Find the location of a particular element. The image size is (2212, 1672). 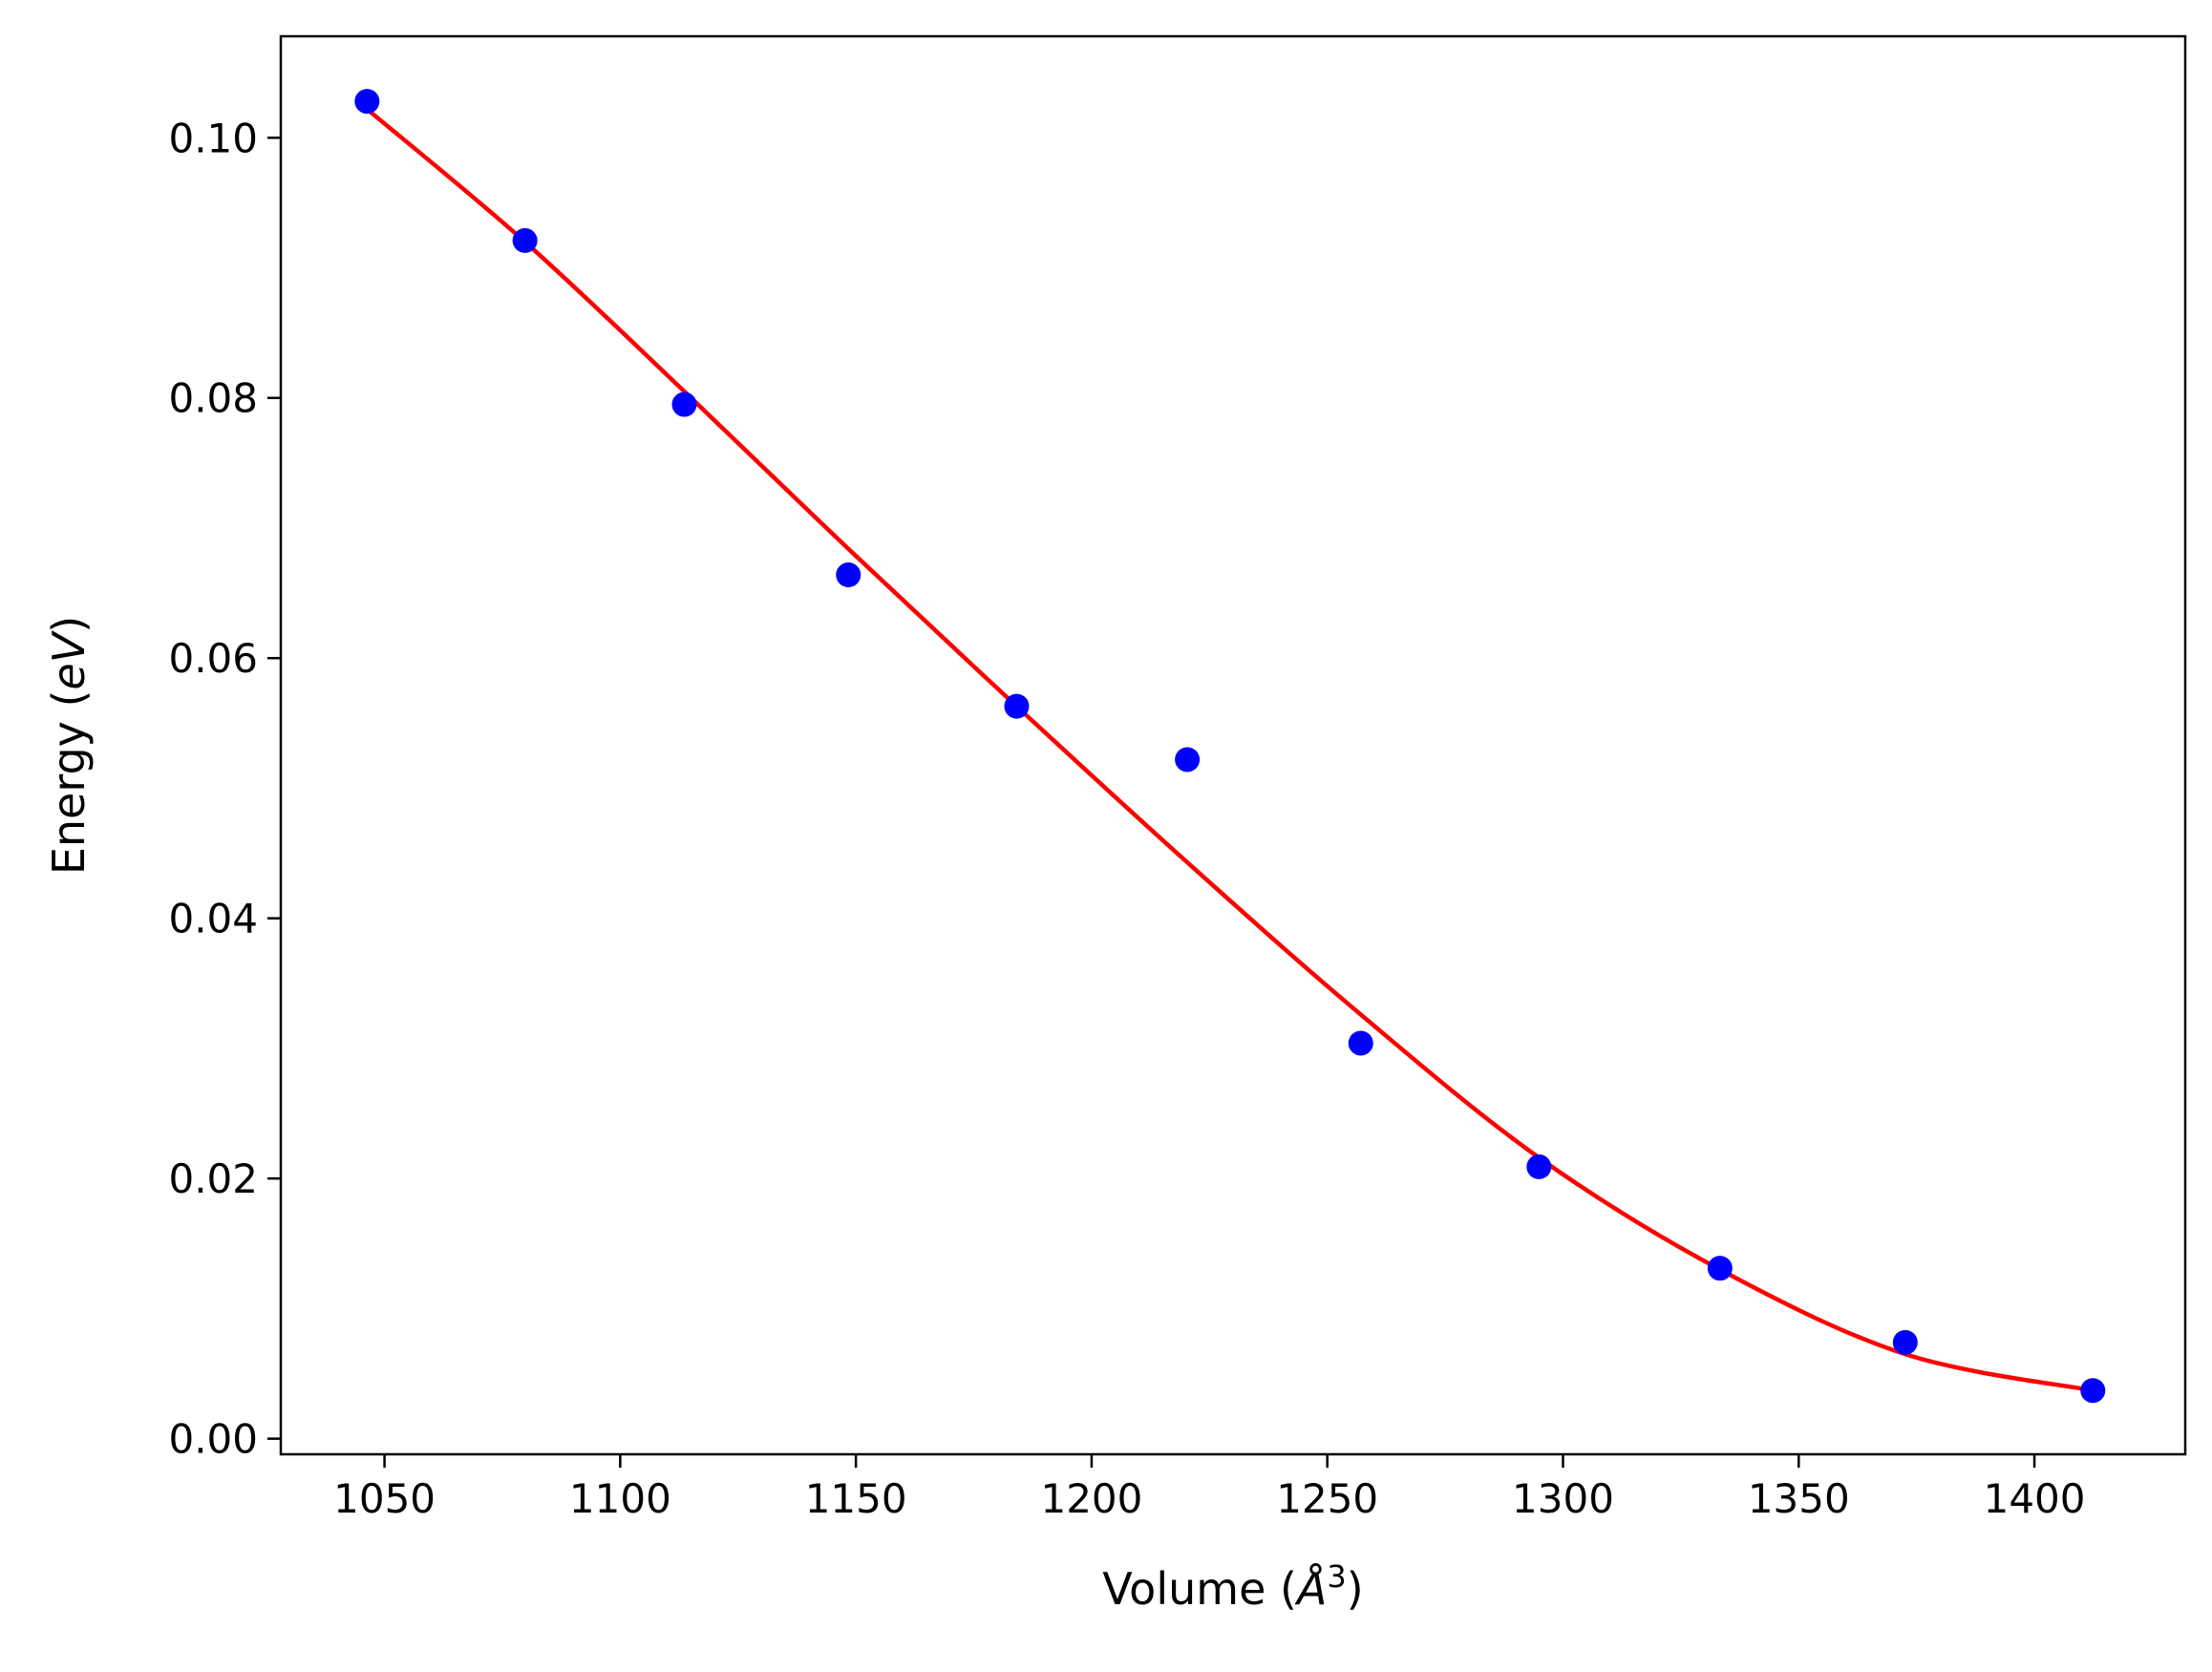

x-tick-label: 1200 is located at coordinates (1091, 1498).